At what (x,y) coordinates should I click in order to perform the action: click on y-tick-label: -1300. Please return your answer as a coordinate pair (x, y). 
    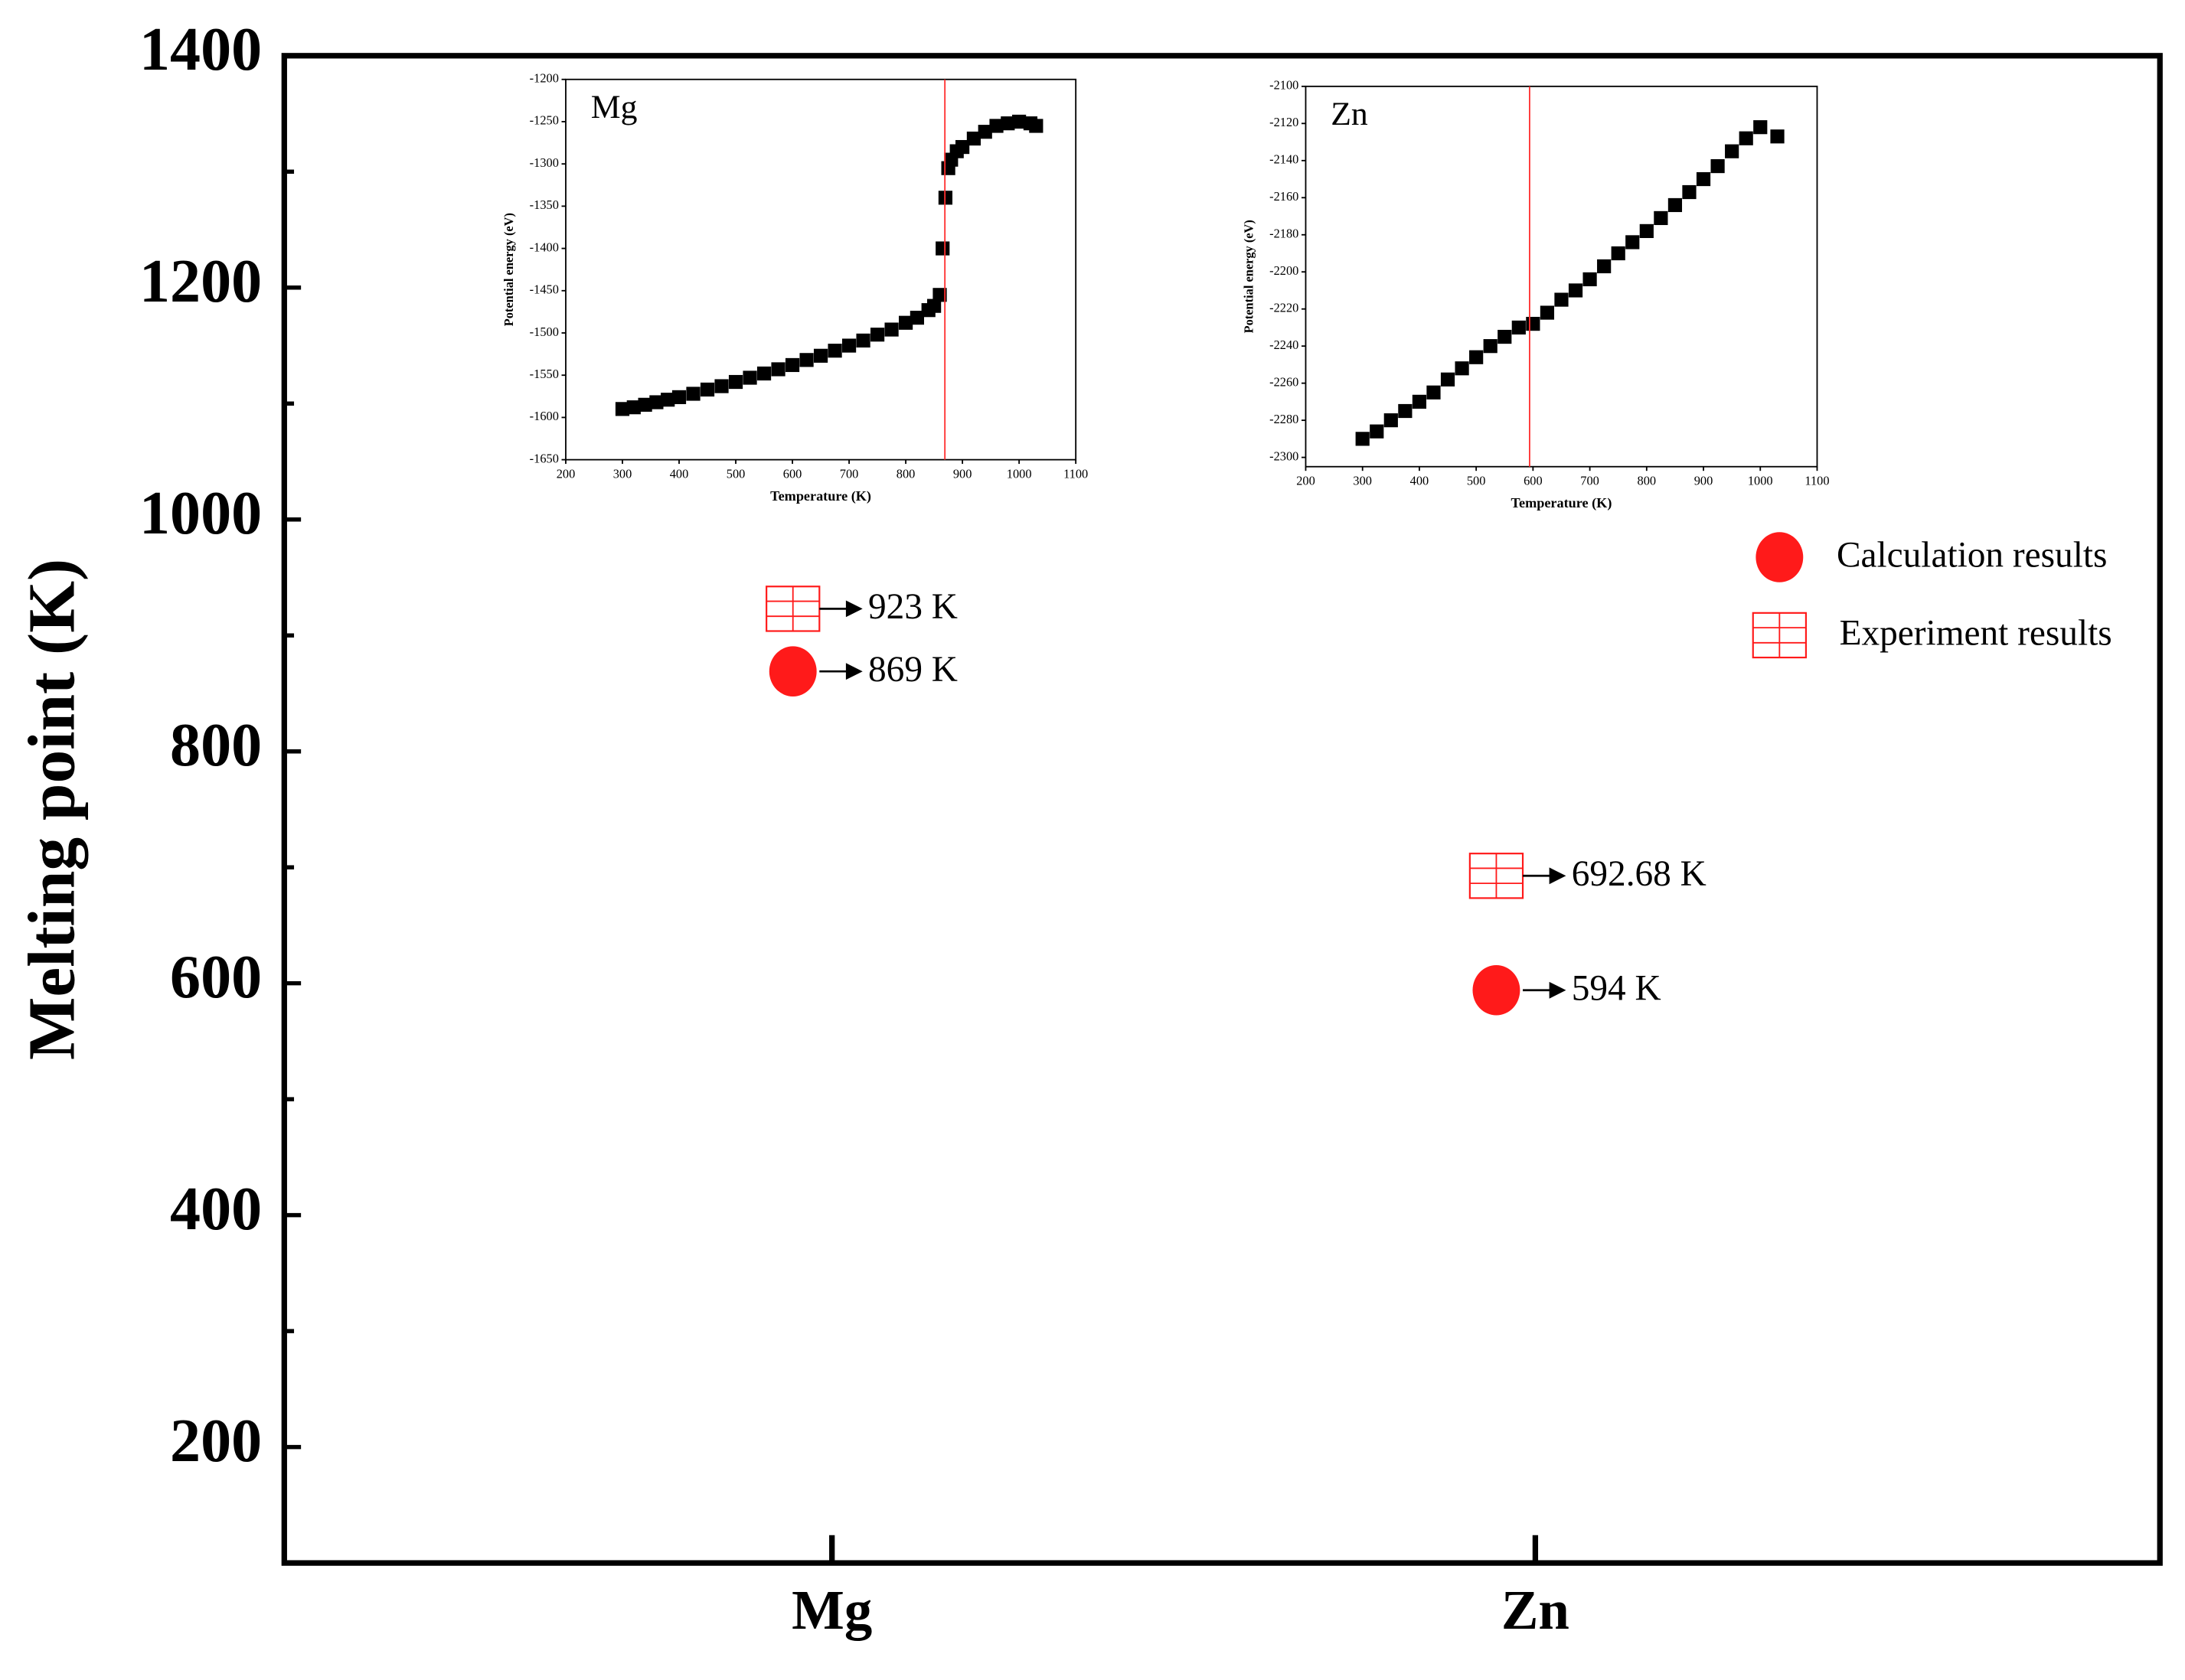
    Looking at the image, I should click on (544, 162).